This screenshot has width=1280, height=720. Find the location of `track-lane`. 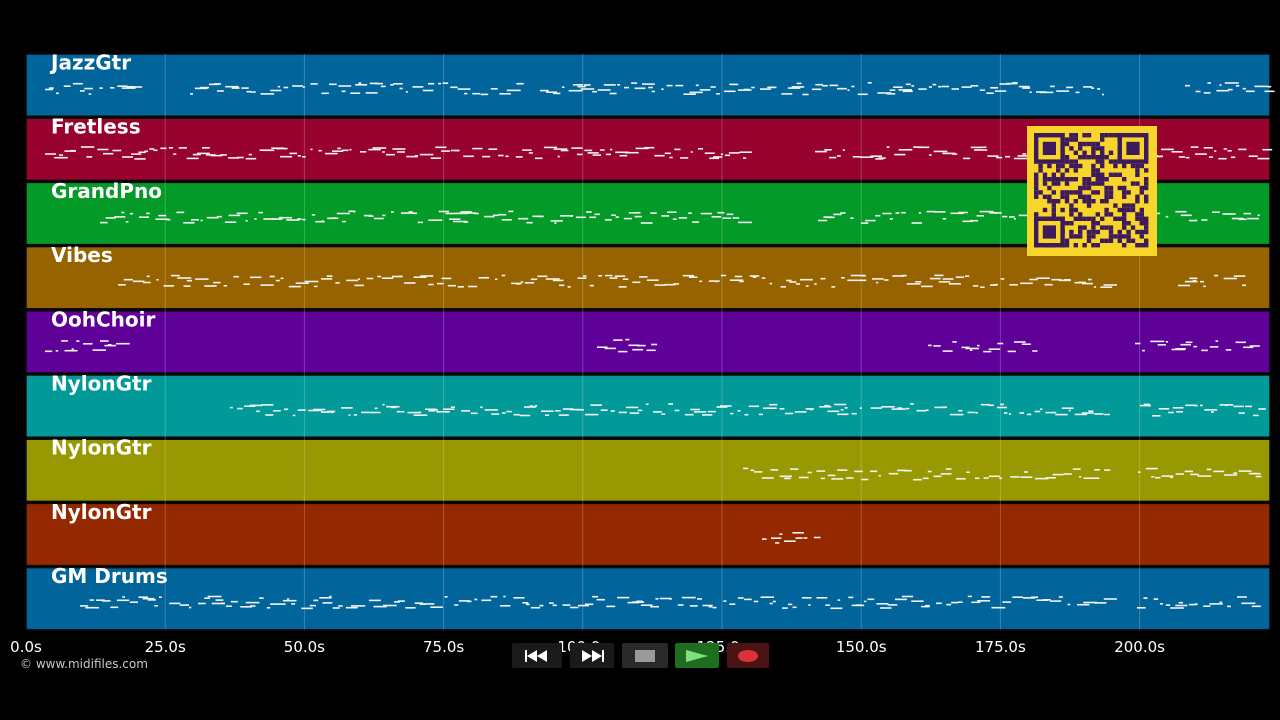

track-lane is located at coordinates (648, 534).